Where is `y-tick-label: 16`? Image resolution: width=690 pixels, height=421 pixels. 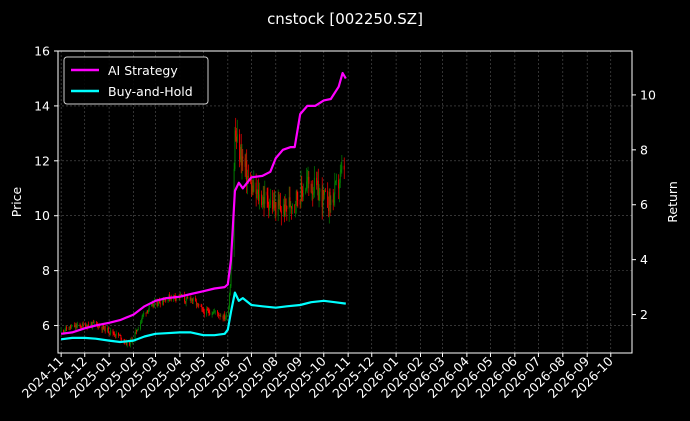 y-tick-label: 16 is located at coordinates (42, 51).